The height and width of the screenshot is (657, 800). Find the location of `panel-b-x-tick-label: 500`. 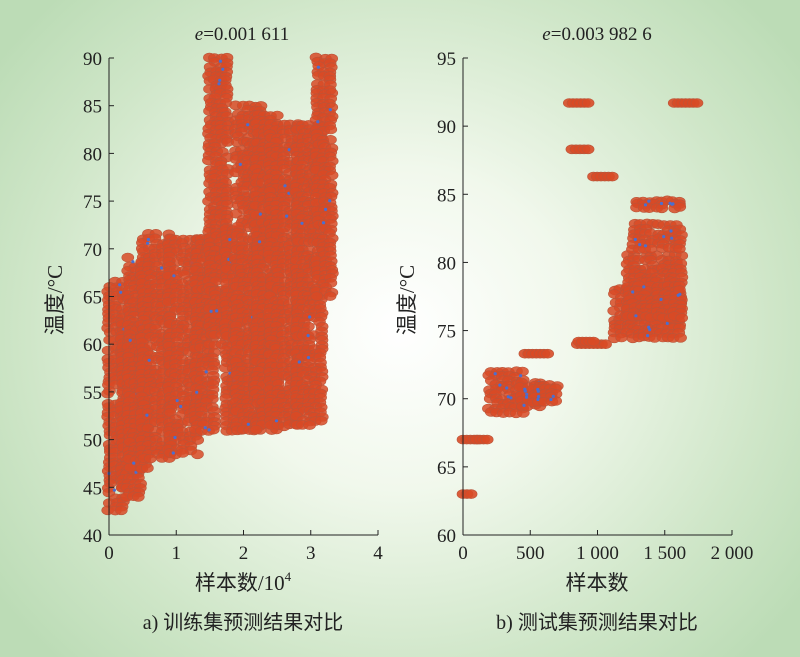

panel-b-x-tick-label: 500 is located at coordinates (530, 553).